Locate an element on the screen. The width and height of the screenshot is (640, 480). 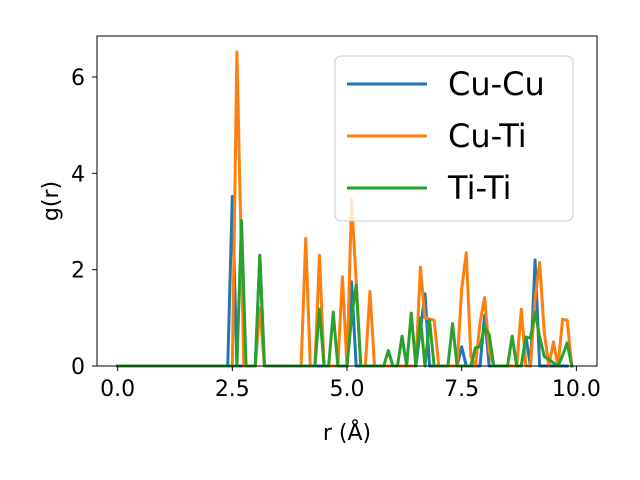
y-tick-label: 6 is located at coordinates (78, 78).